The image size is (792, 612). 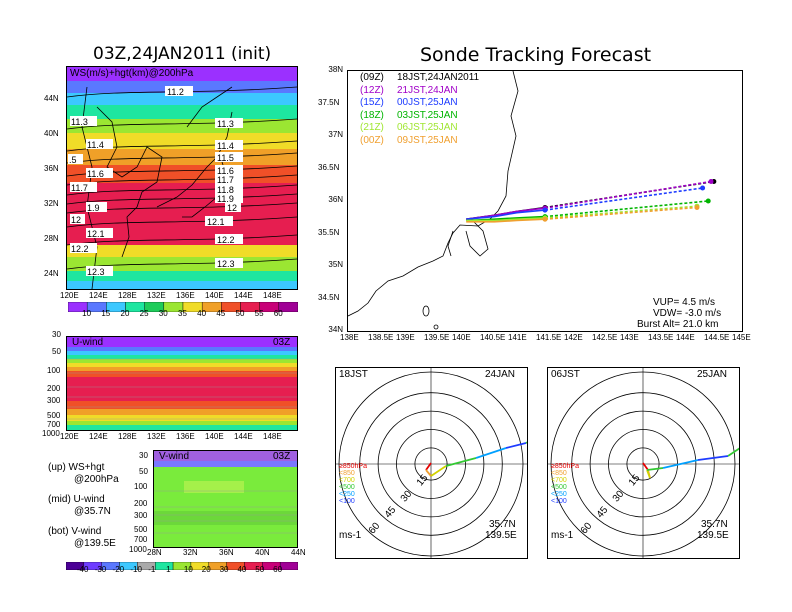 I want to click on uwind-lon-tick: 140E, so click(x=214, y=436).